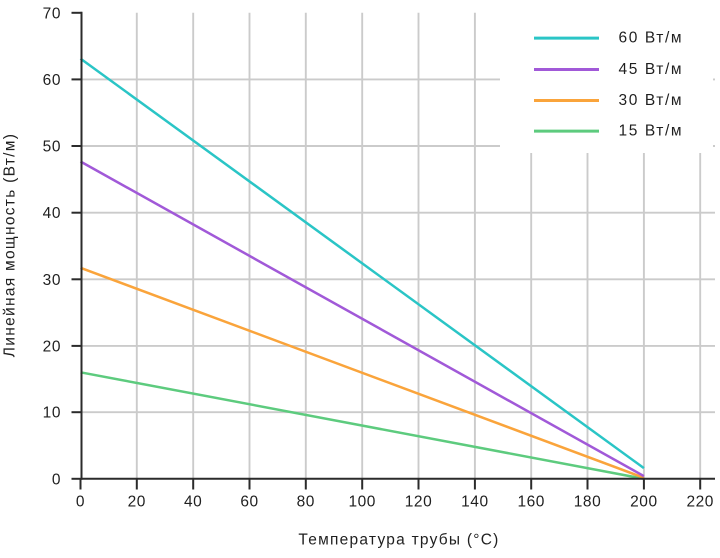 The height and width of the screenshot is (558, 720). Describe the element at coordinates (10, 245) in the screenshot. I see `svg-text: Линейная мощность (Вт/м)` at that location.